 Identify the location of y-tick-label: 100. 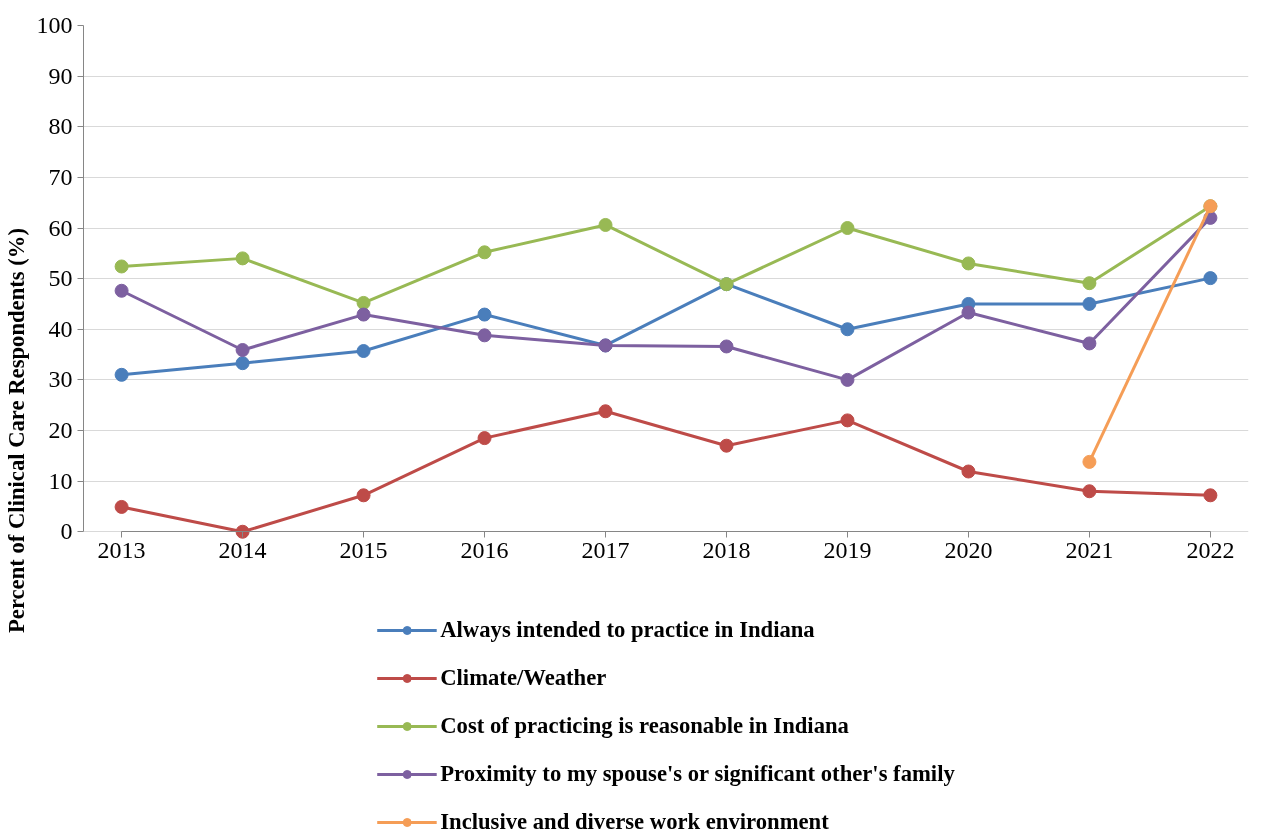
(54, 25).